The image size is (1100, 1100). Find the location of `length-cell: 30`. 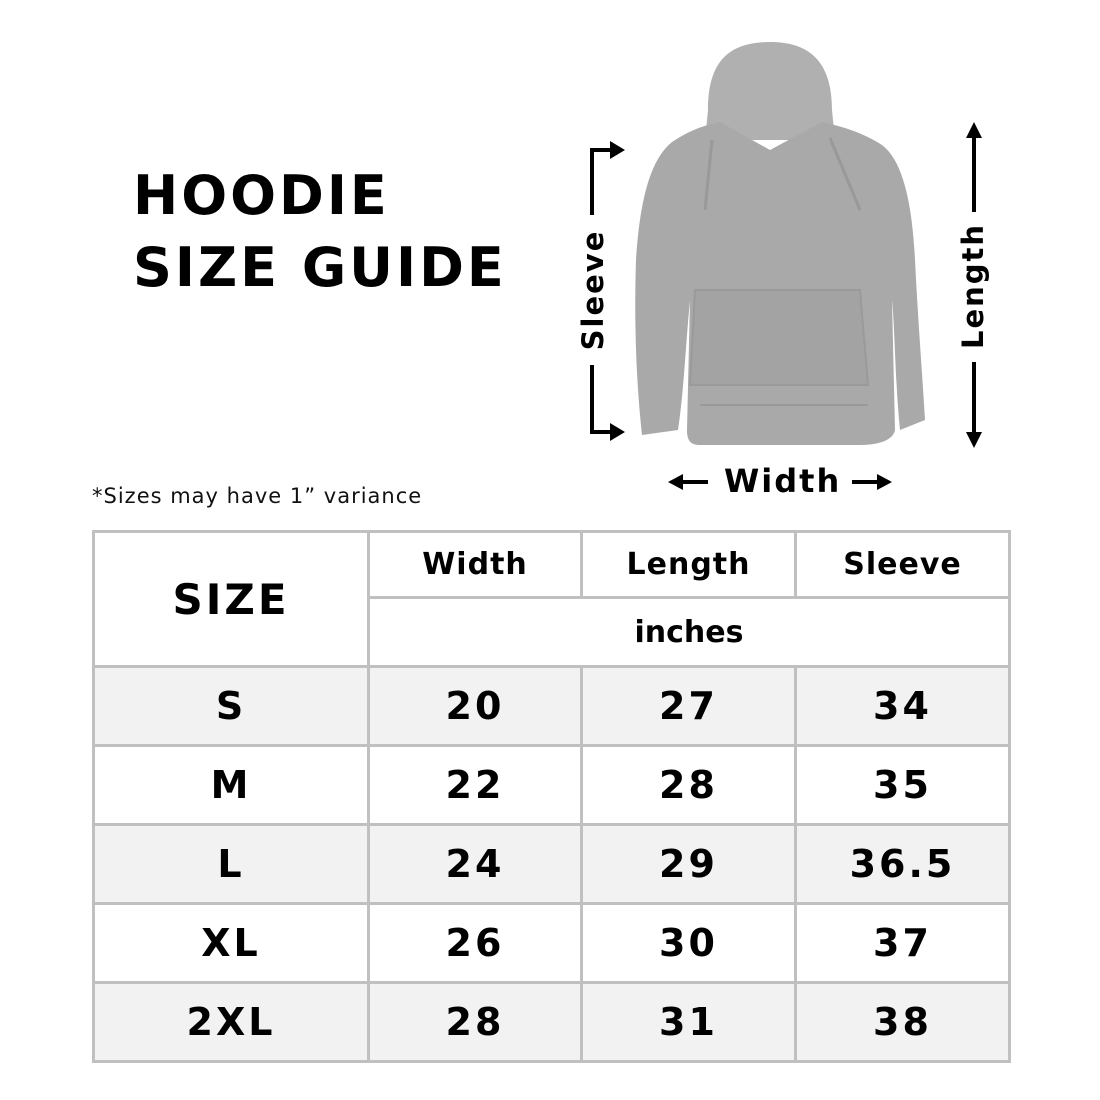

length-cell: 30 is located at coordinates (688, 943).